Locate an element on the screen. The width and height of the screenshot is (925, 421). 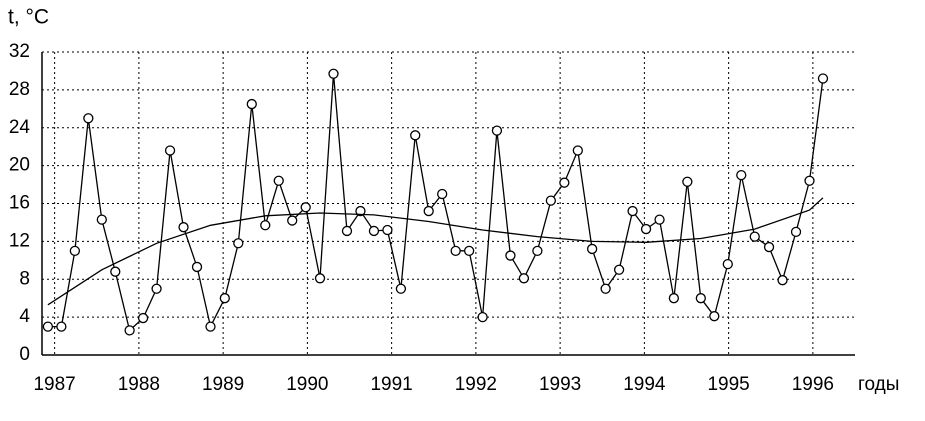
x-tick-label: 1991 is located at coordinates (391, 384).